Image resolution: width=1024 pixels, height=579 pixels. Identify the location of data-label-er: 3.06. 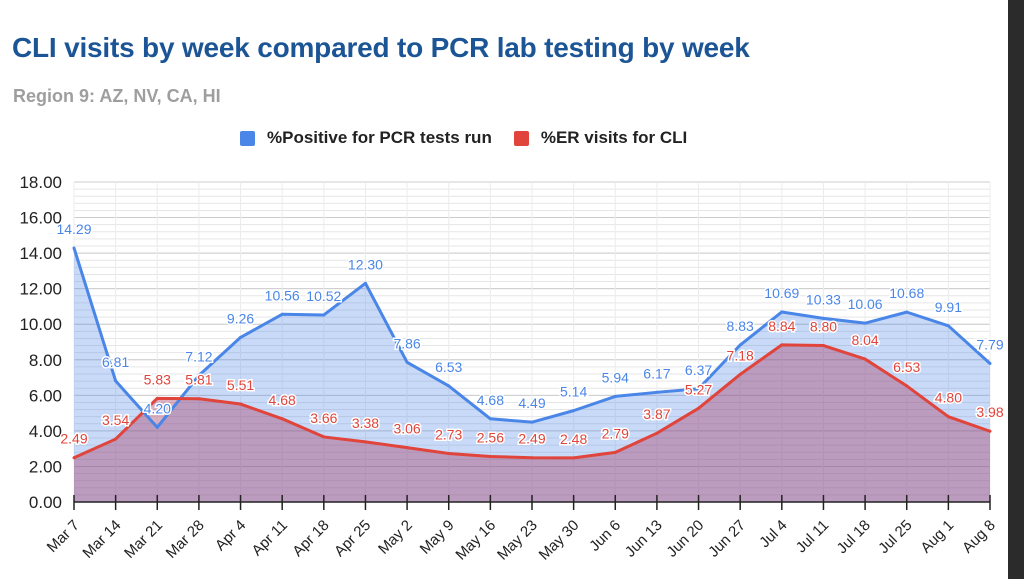
(406, 429).